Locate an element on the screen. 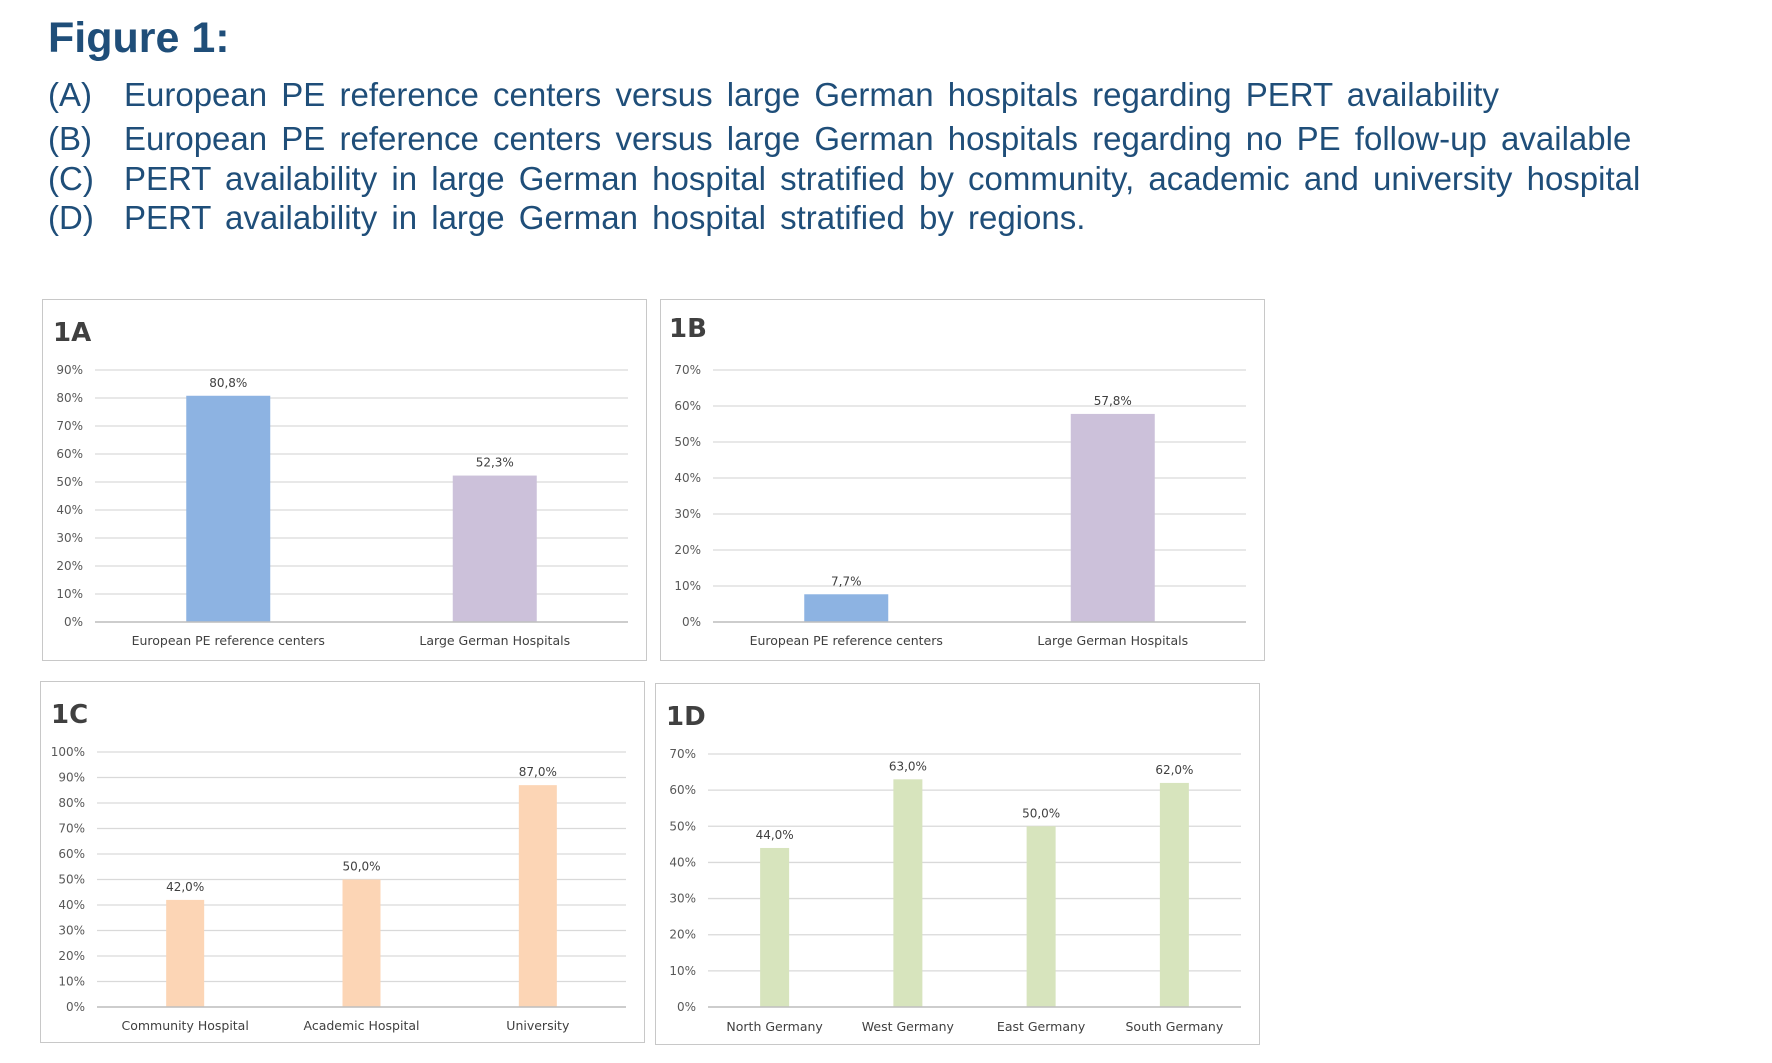  x-category-label: University is located at coordinates (538, 1025).